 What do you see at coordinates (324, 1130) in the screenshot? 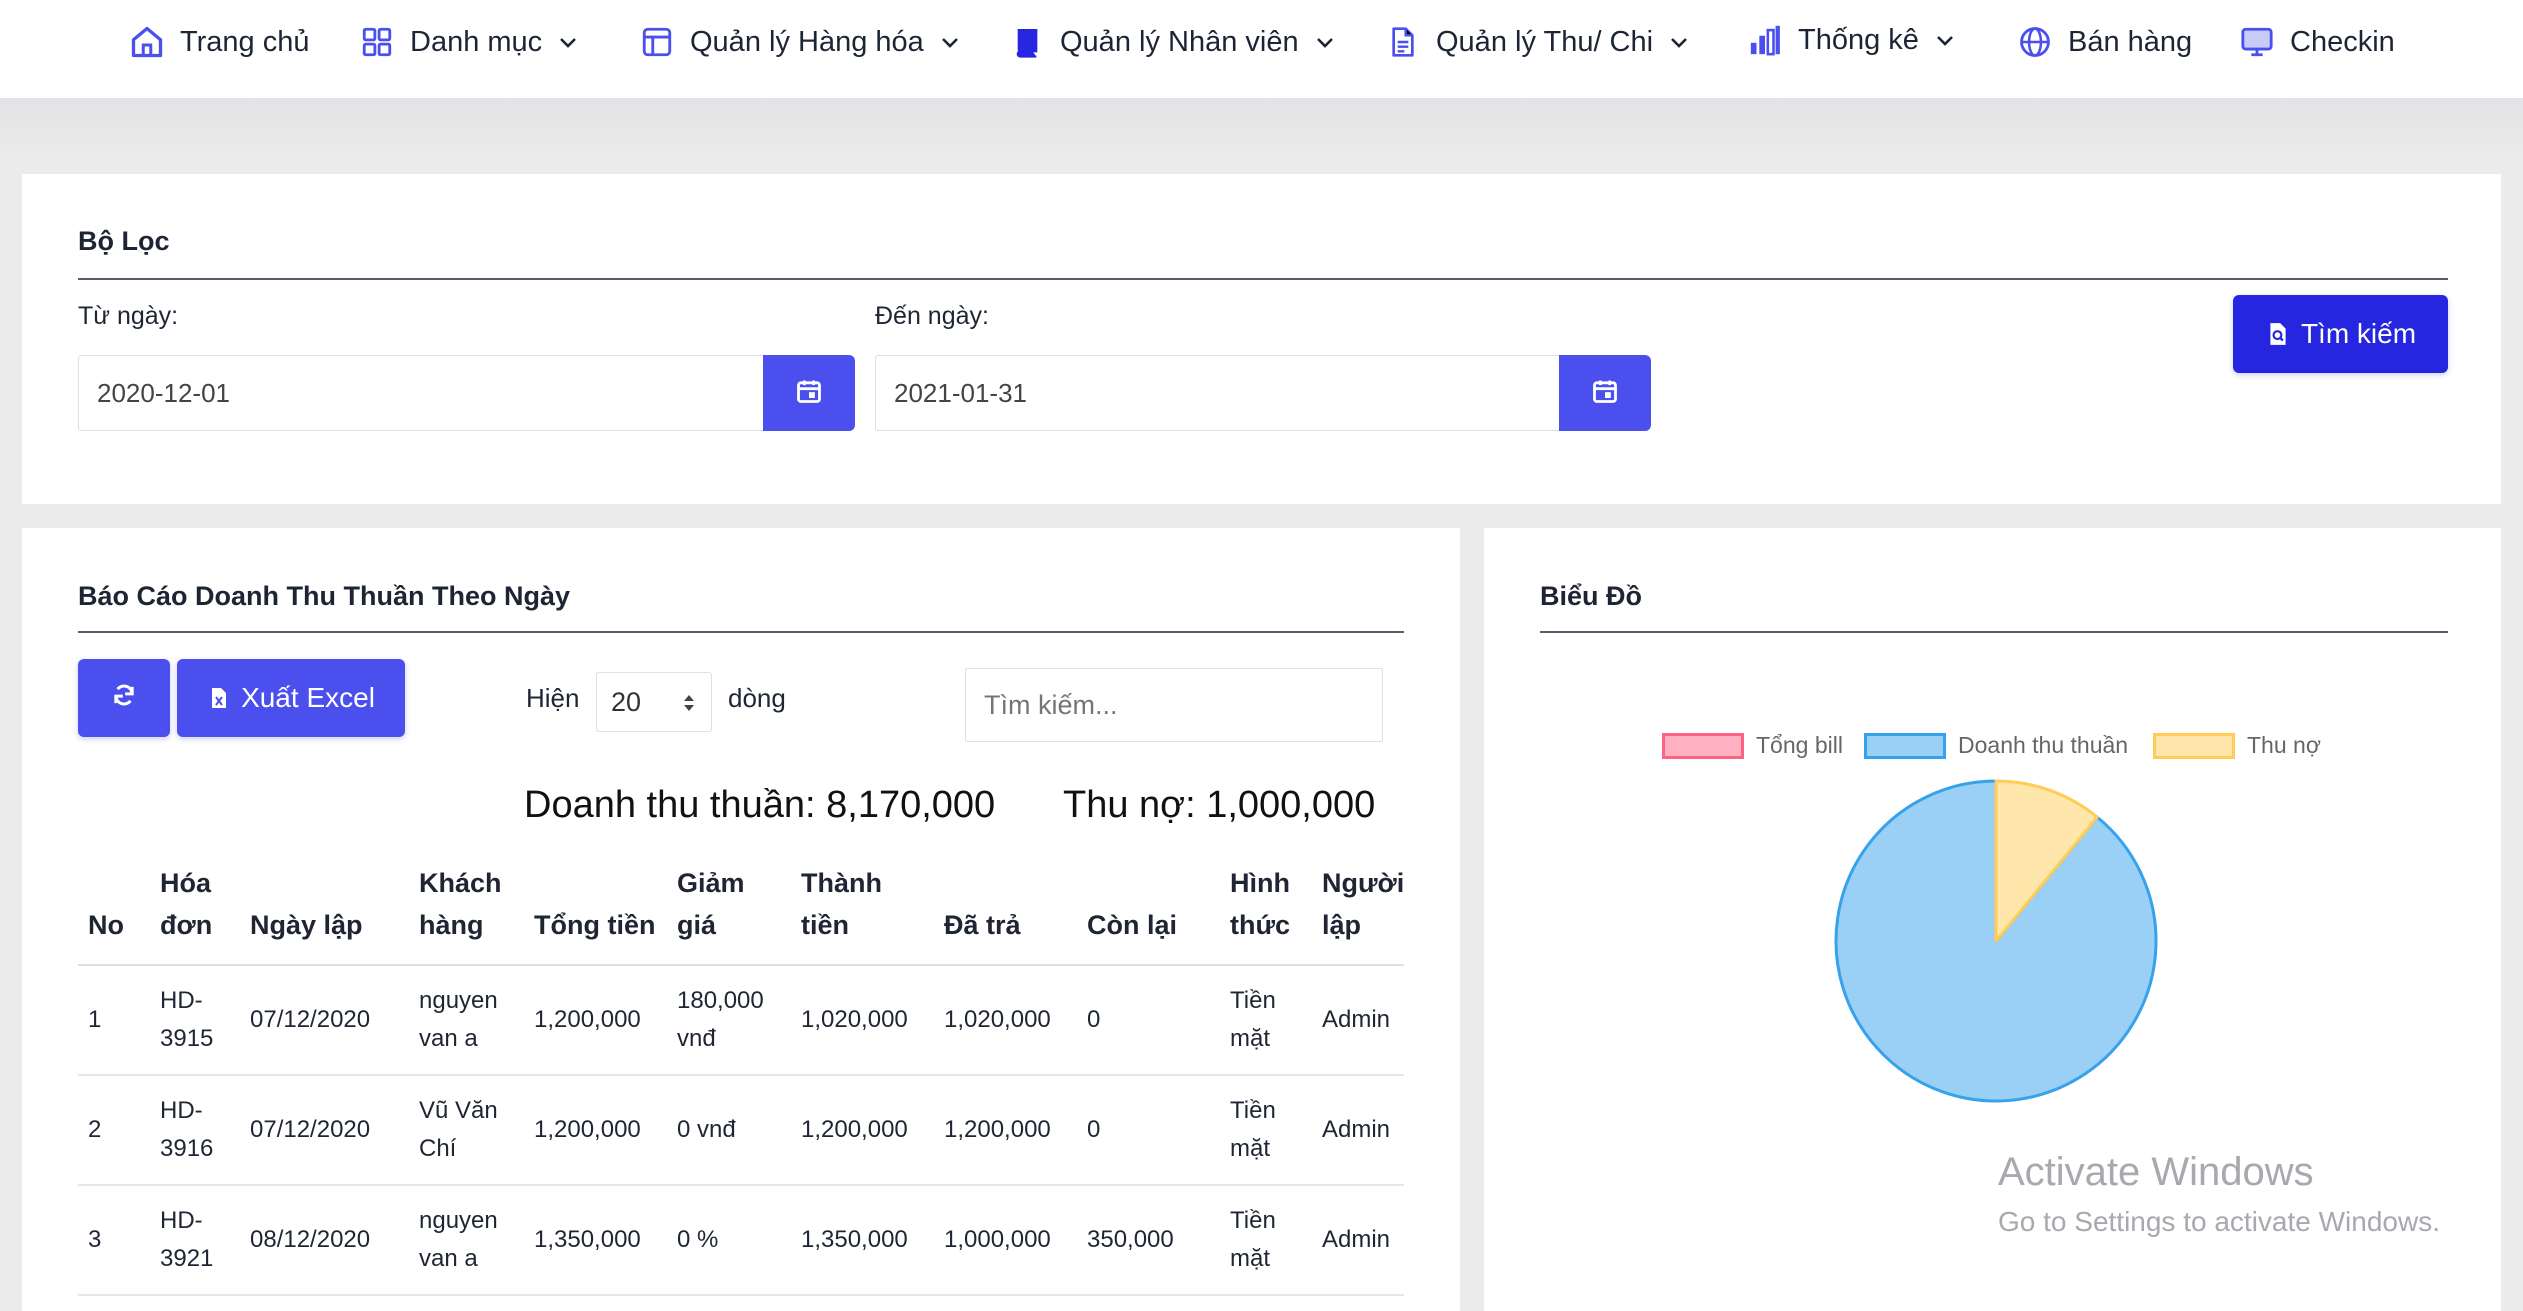
I see `cell-ngay-lap: 07/12/2020` at bounding box center [324, 1130].